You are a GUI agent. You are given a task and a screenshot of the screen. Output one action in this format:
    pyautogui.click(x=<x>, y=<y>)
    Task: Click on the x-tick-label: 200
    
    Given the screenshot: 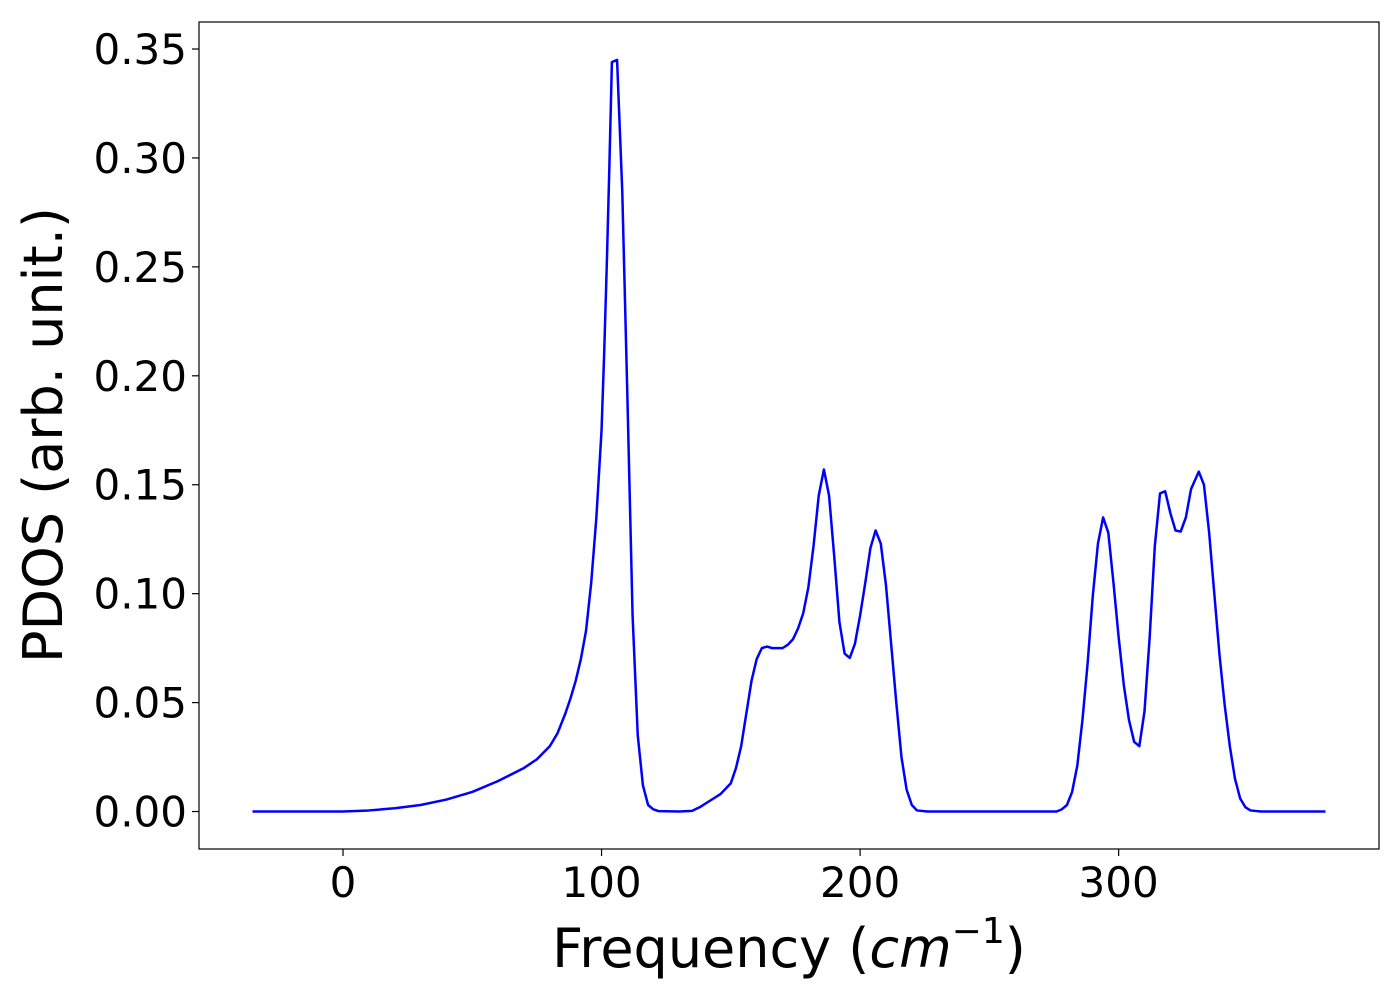 What is the action you would take?
    pyautogui.click(x=860, y=882)
    